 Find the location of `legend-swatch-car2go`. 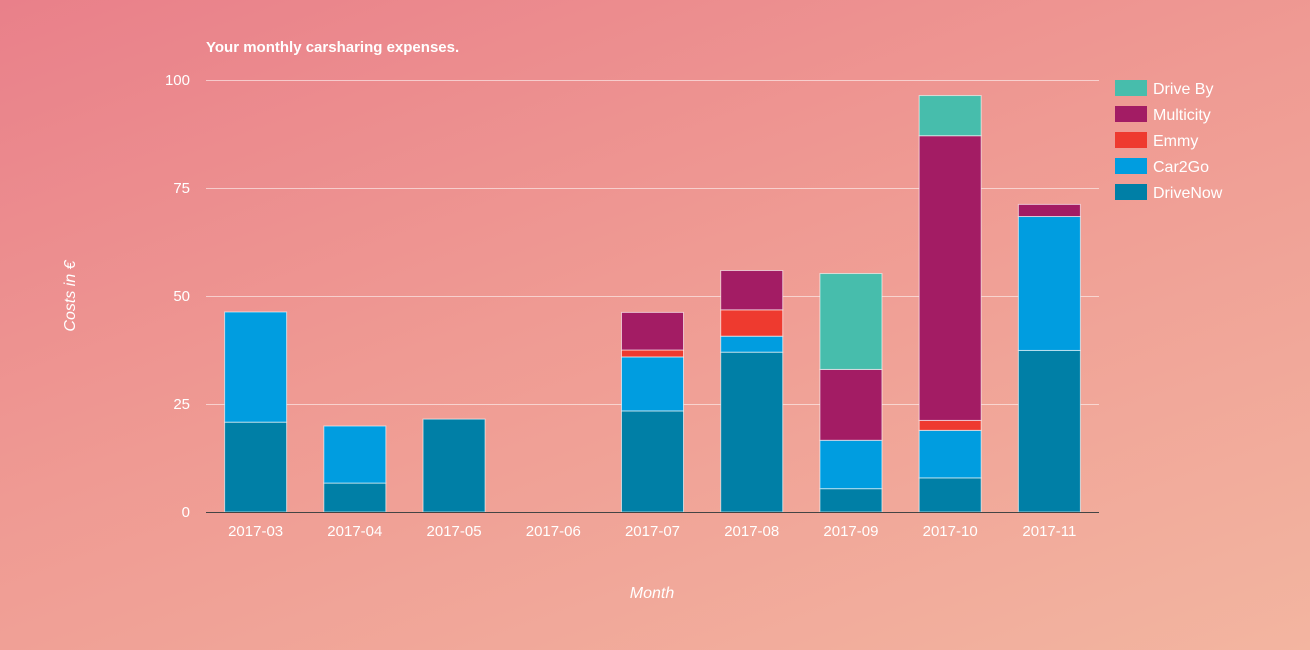

legend-swatch-car2go is located at coordinates (1131, 166).